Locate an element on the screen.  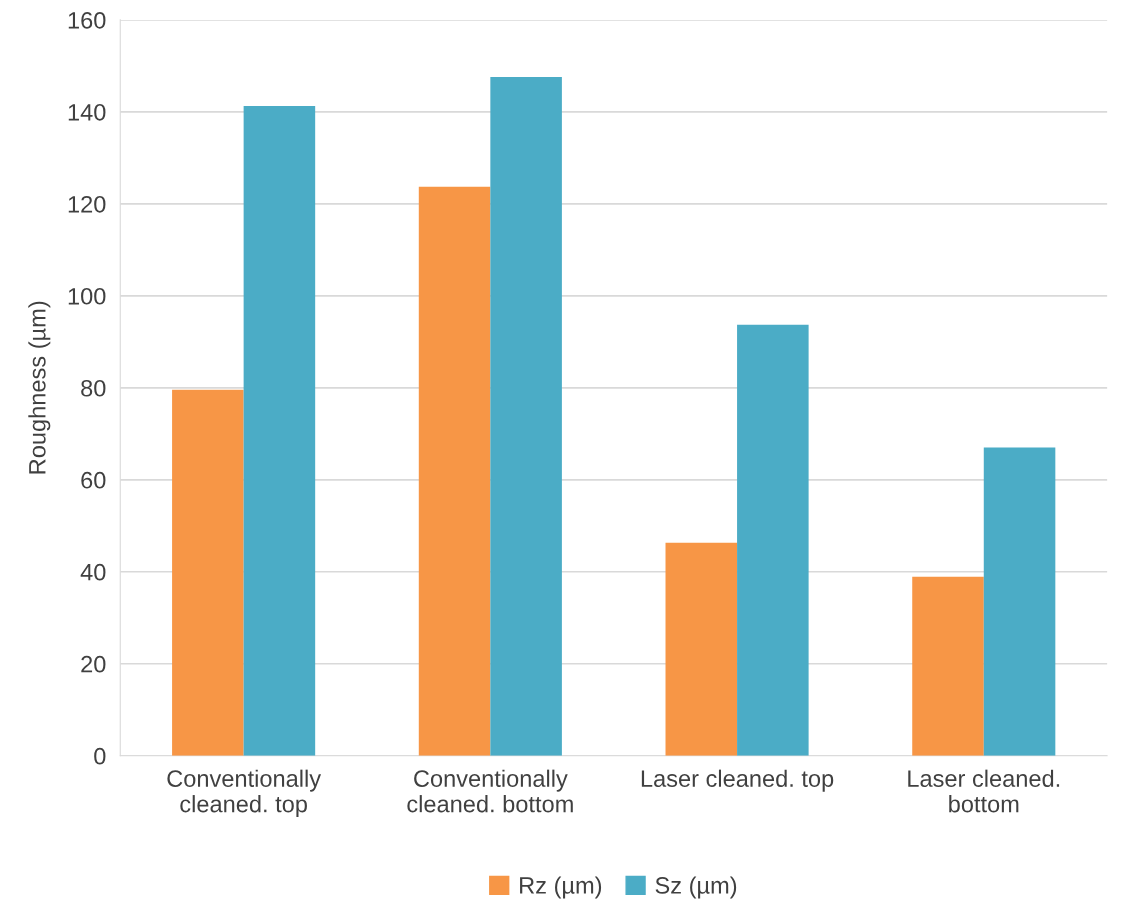
y-tick-label: 120 is located at coordinates (87, 204).